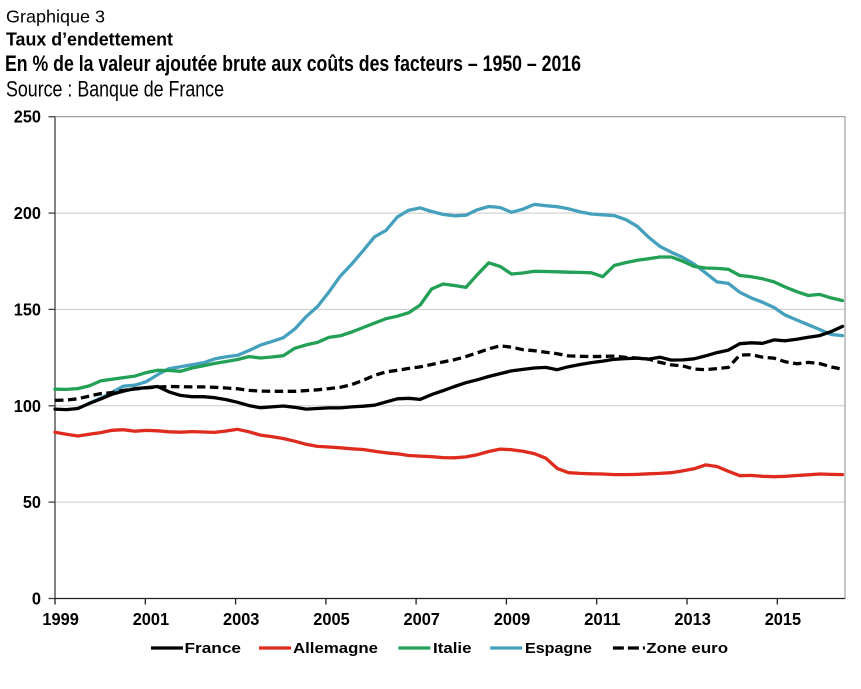 The image size is (861, 689). What do you see at coordinates (90, 38) in the screenshot?
I see `svg-text: Taux d’endettement` at bounding box center [90, 38].